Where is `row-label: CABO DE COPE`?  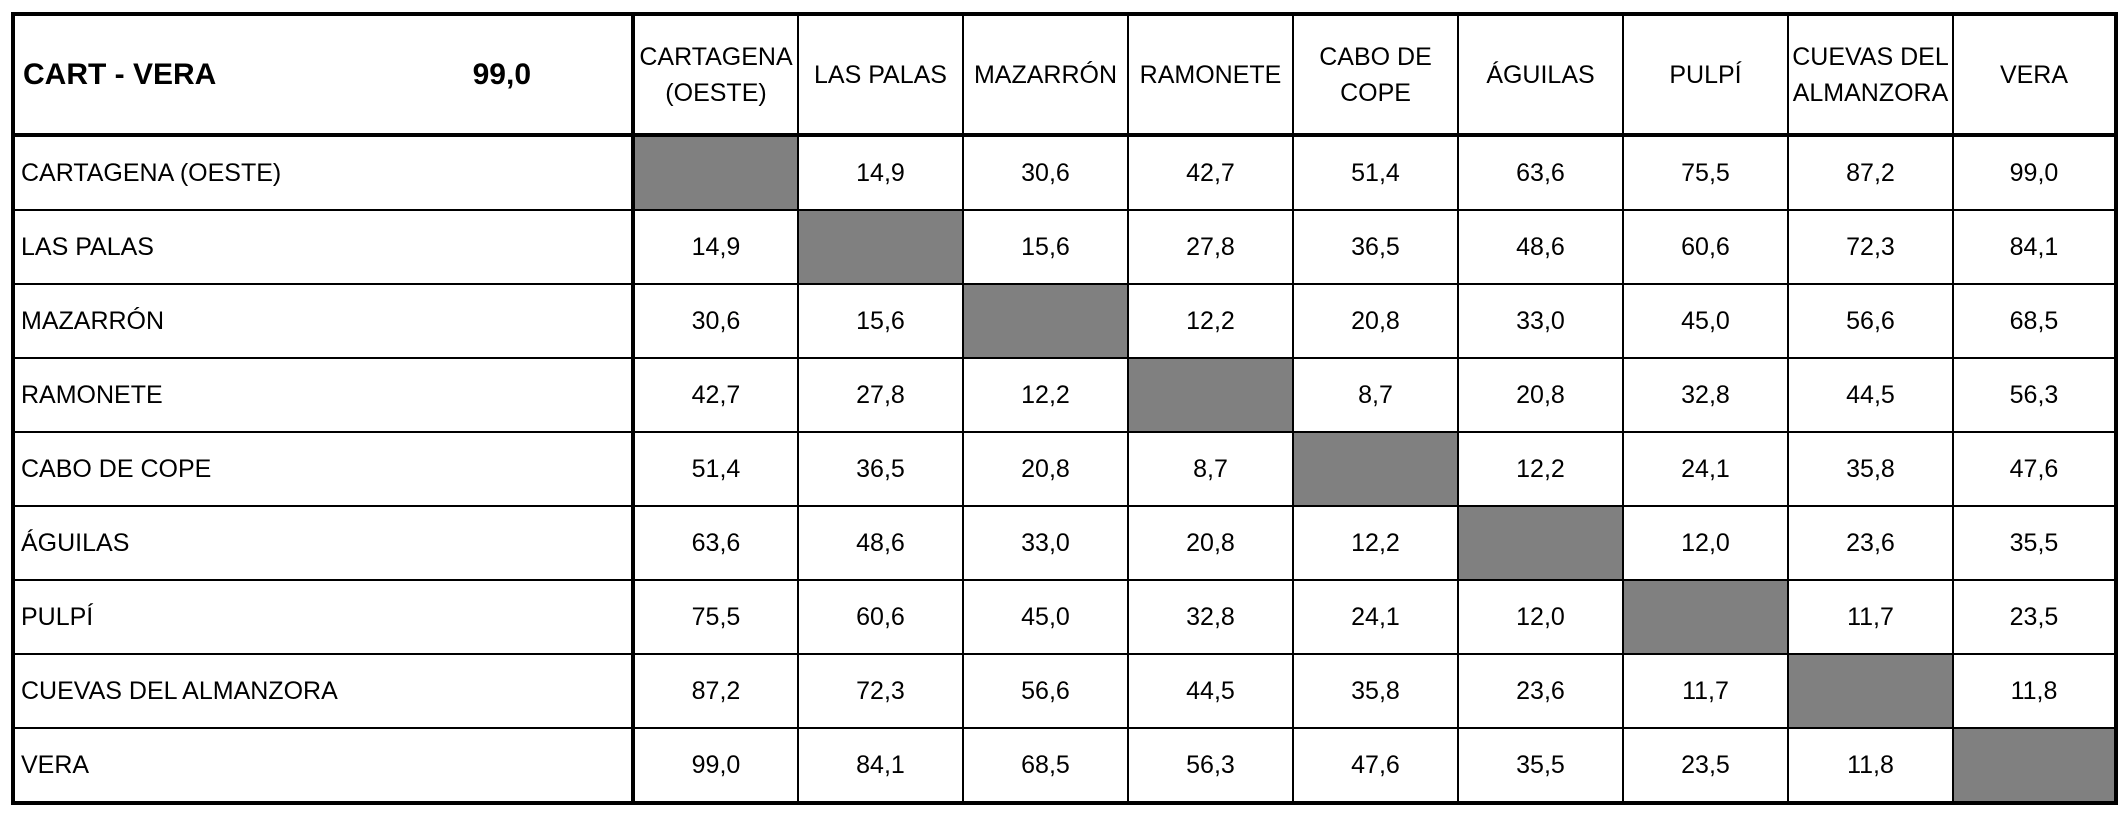
row-label: CABO DE COPE is located at coordinates (323, 469).